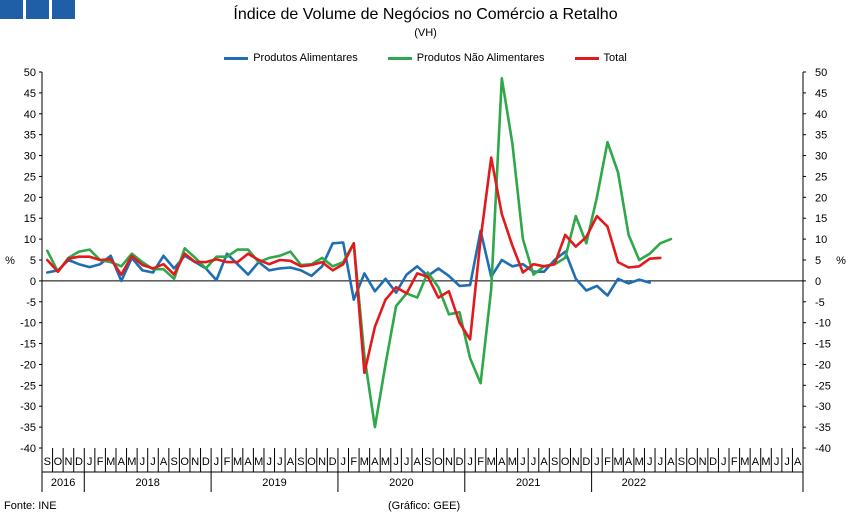  What do you see at coordinates (528, 483) in the screenshot?
I see `year-label: 2021` at bounding box center [528, 483].